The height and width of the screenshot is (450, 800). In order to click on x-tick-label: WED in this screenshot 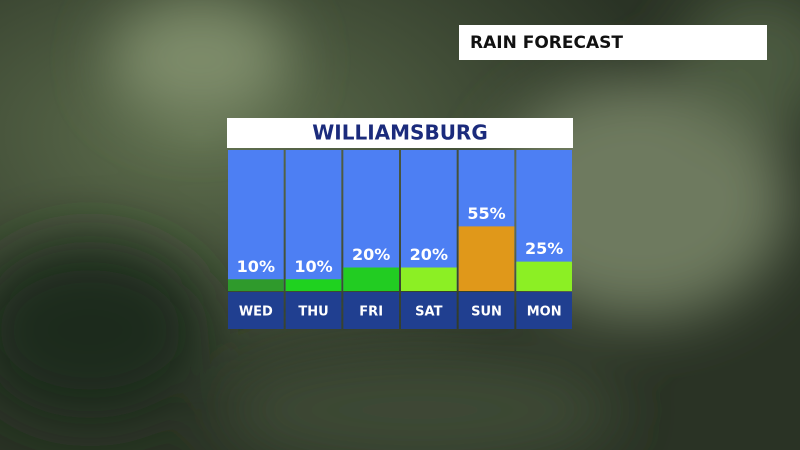, I will do `click(256, 312)`.